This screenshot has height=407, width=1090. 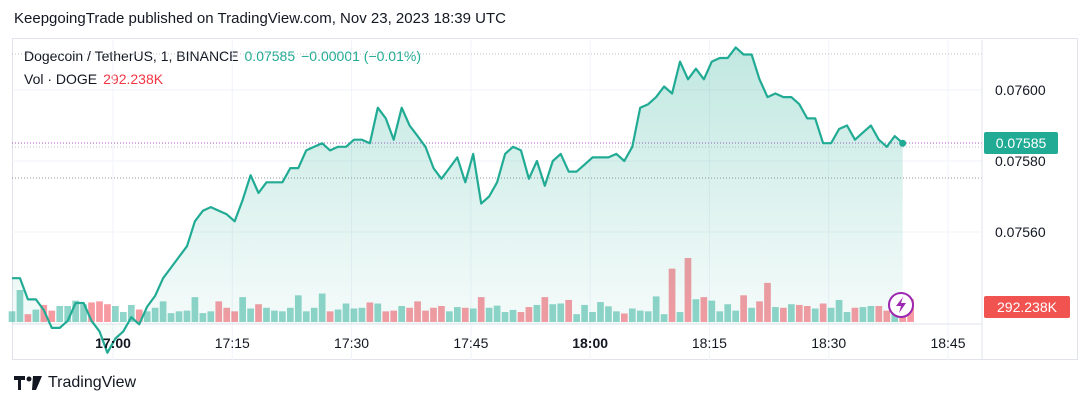 What do you see at coordinates (361, 56) in the screenshot?
I see `price-change: −0.00001 (−0.01%)` at bounding box center [361, 56].